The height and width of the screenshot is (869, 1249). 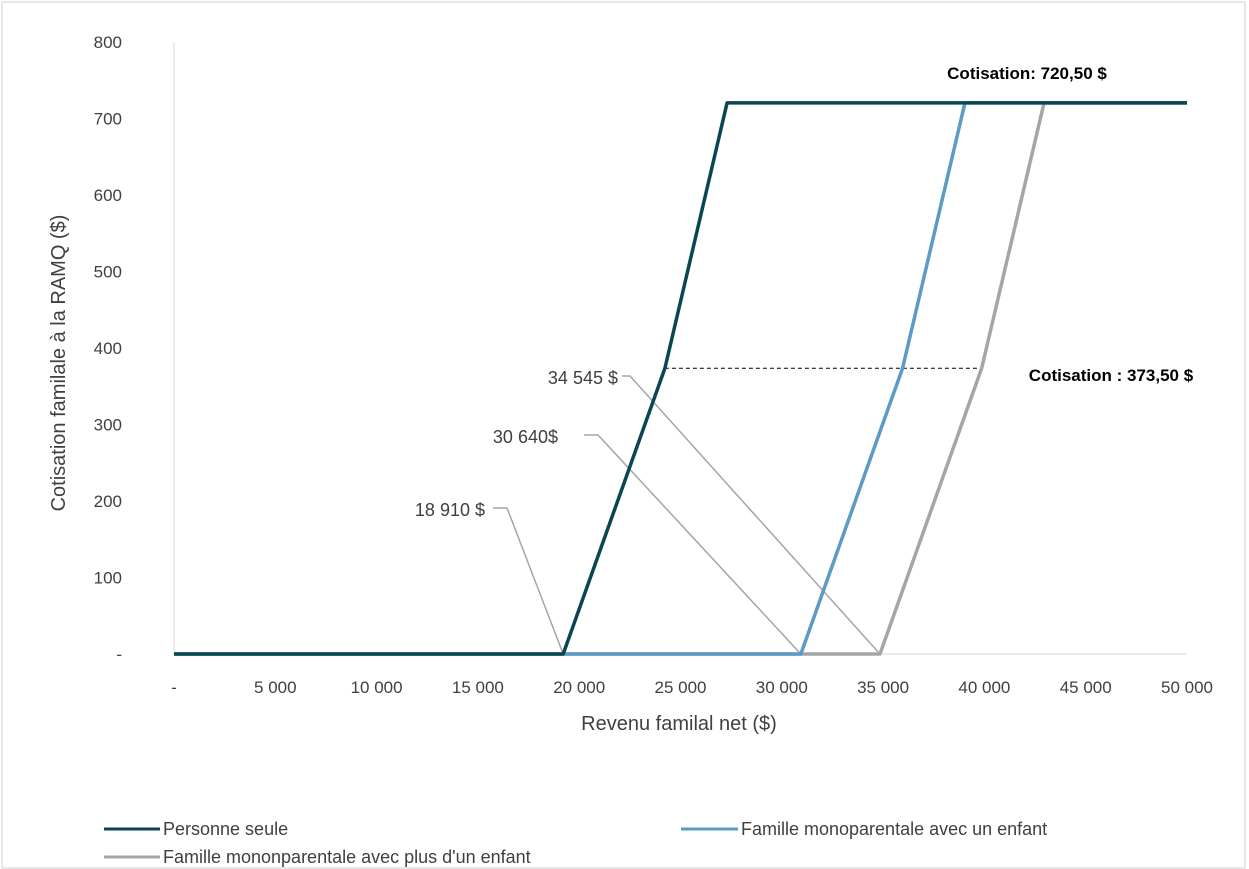 I want to click on y-tick-label: 200, so click(x=108, y=501).